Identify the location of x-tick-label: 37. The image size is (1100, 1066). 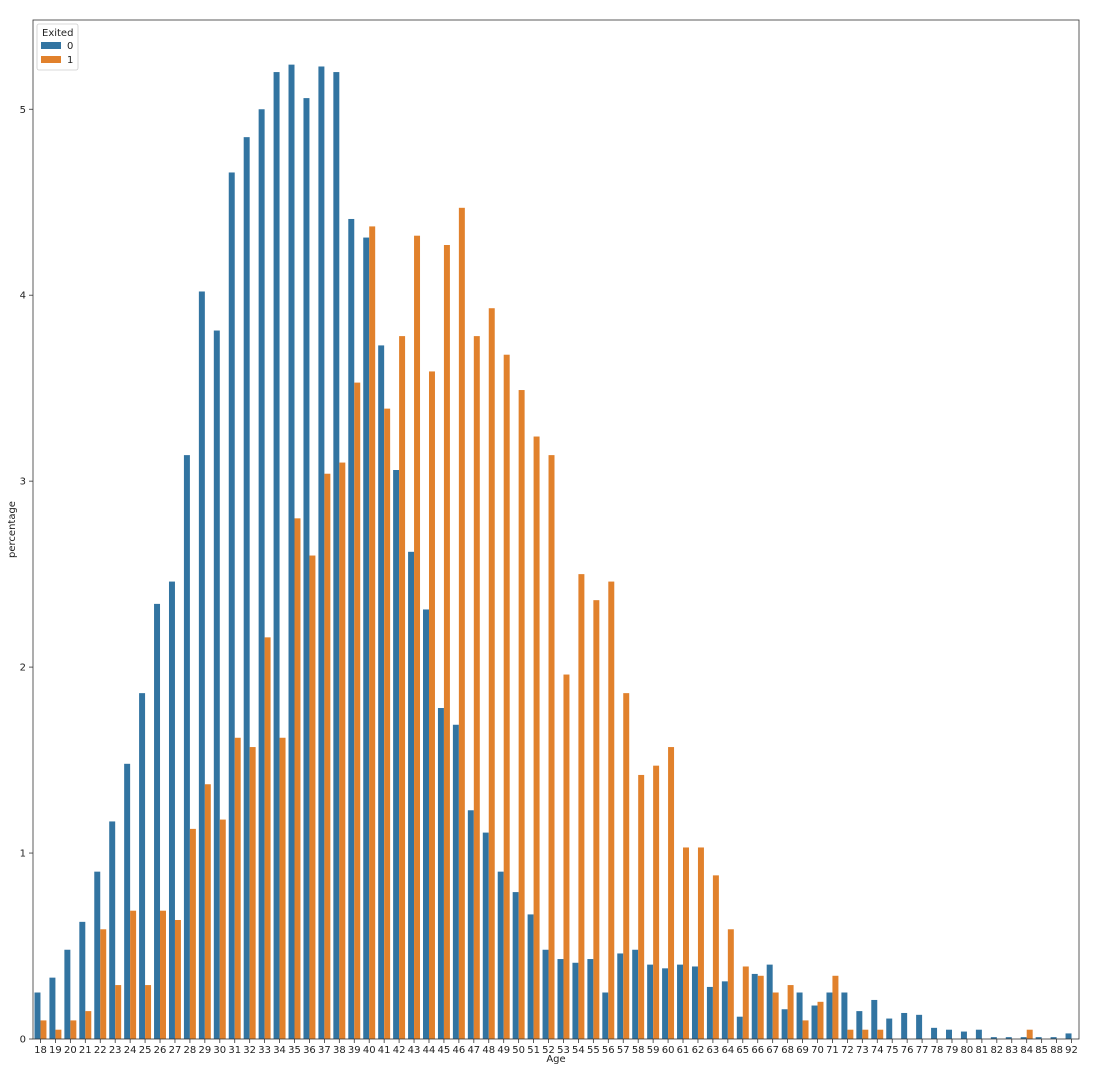
(324, 1050).